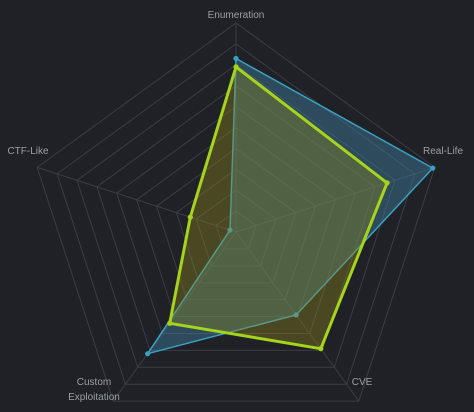  I want to click on axis-label-line: Custom, so click(94, 382).